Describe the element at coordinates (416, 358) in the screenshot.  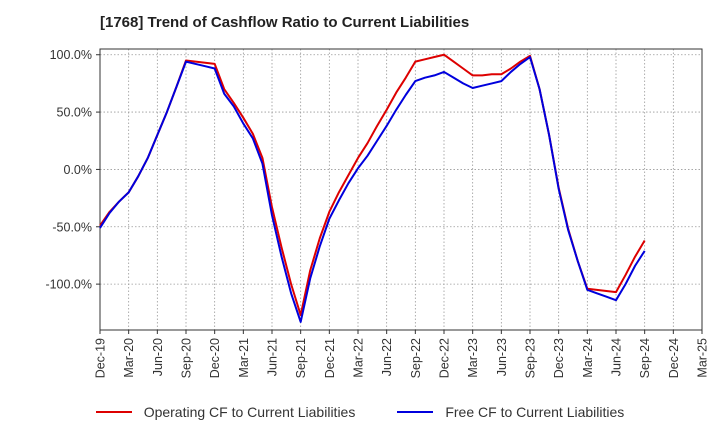
I see `x-tick-label: Sep-22` at that location.